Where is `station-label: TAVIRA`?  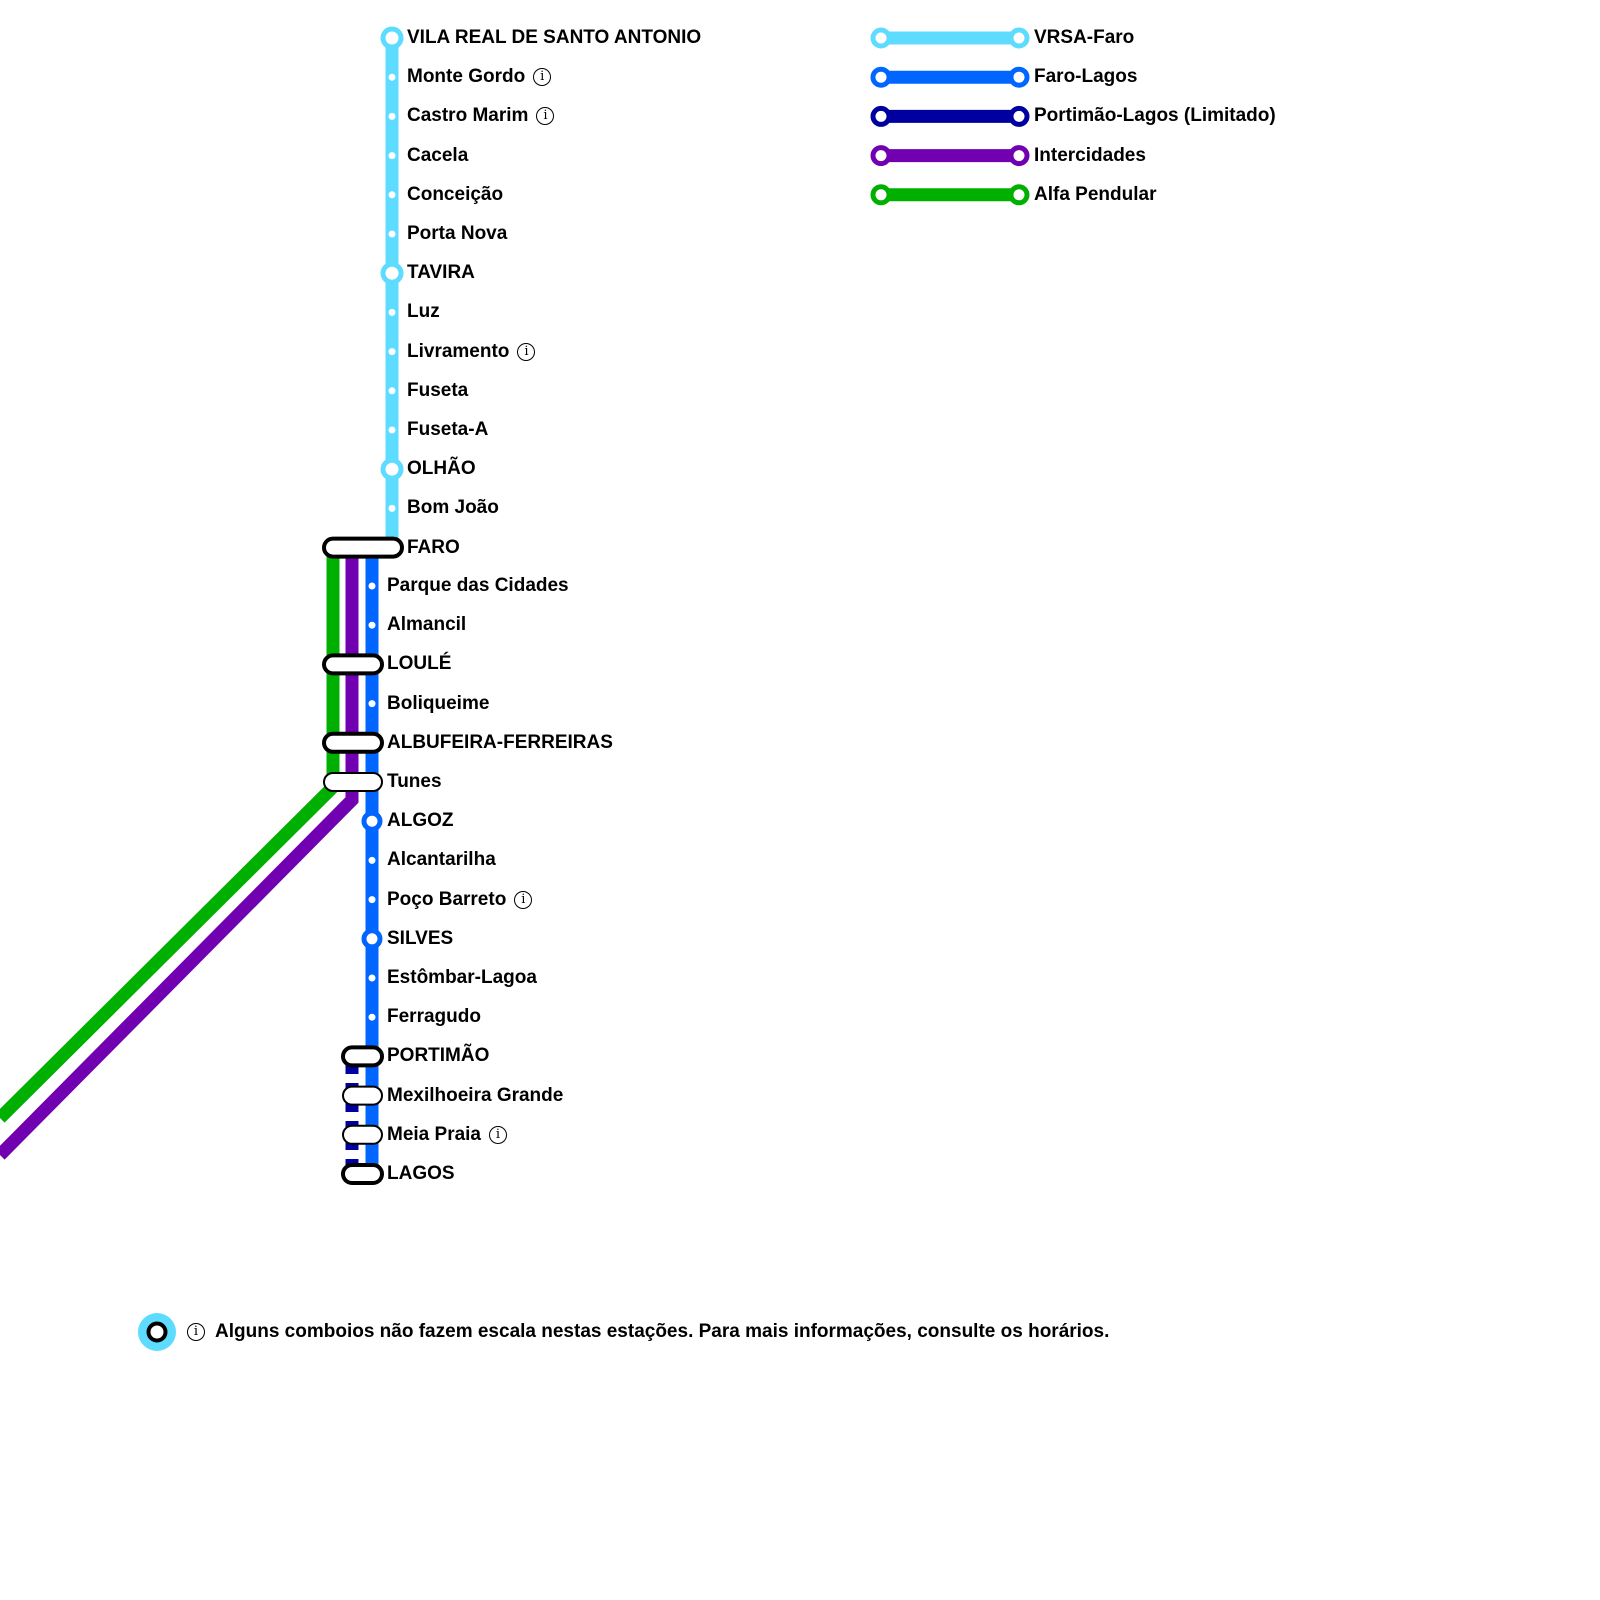
station-label: TAVIRA is located at coordinates (441, 273).